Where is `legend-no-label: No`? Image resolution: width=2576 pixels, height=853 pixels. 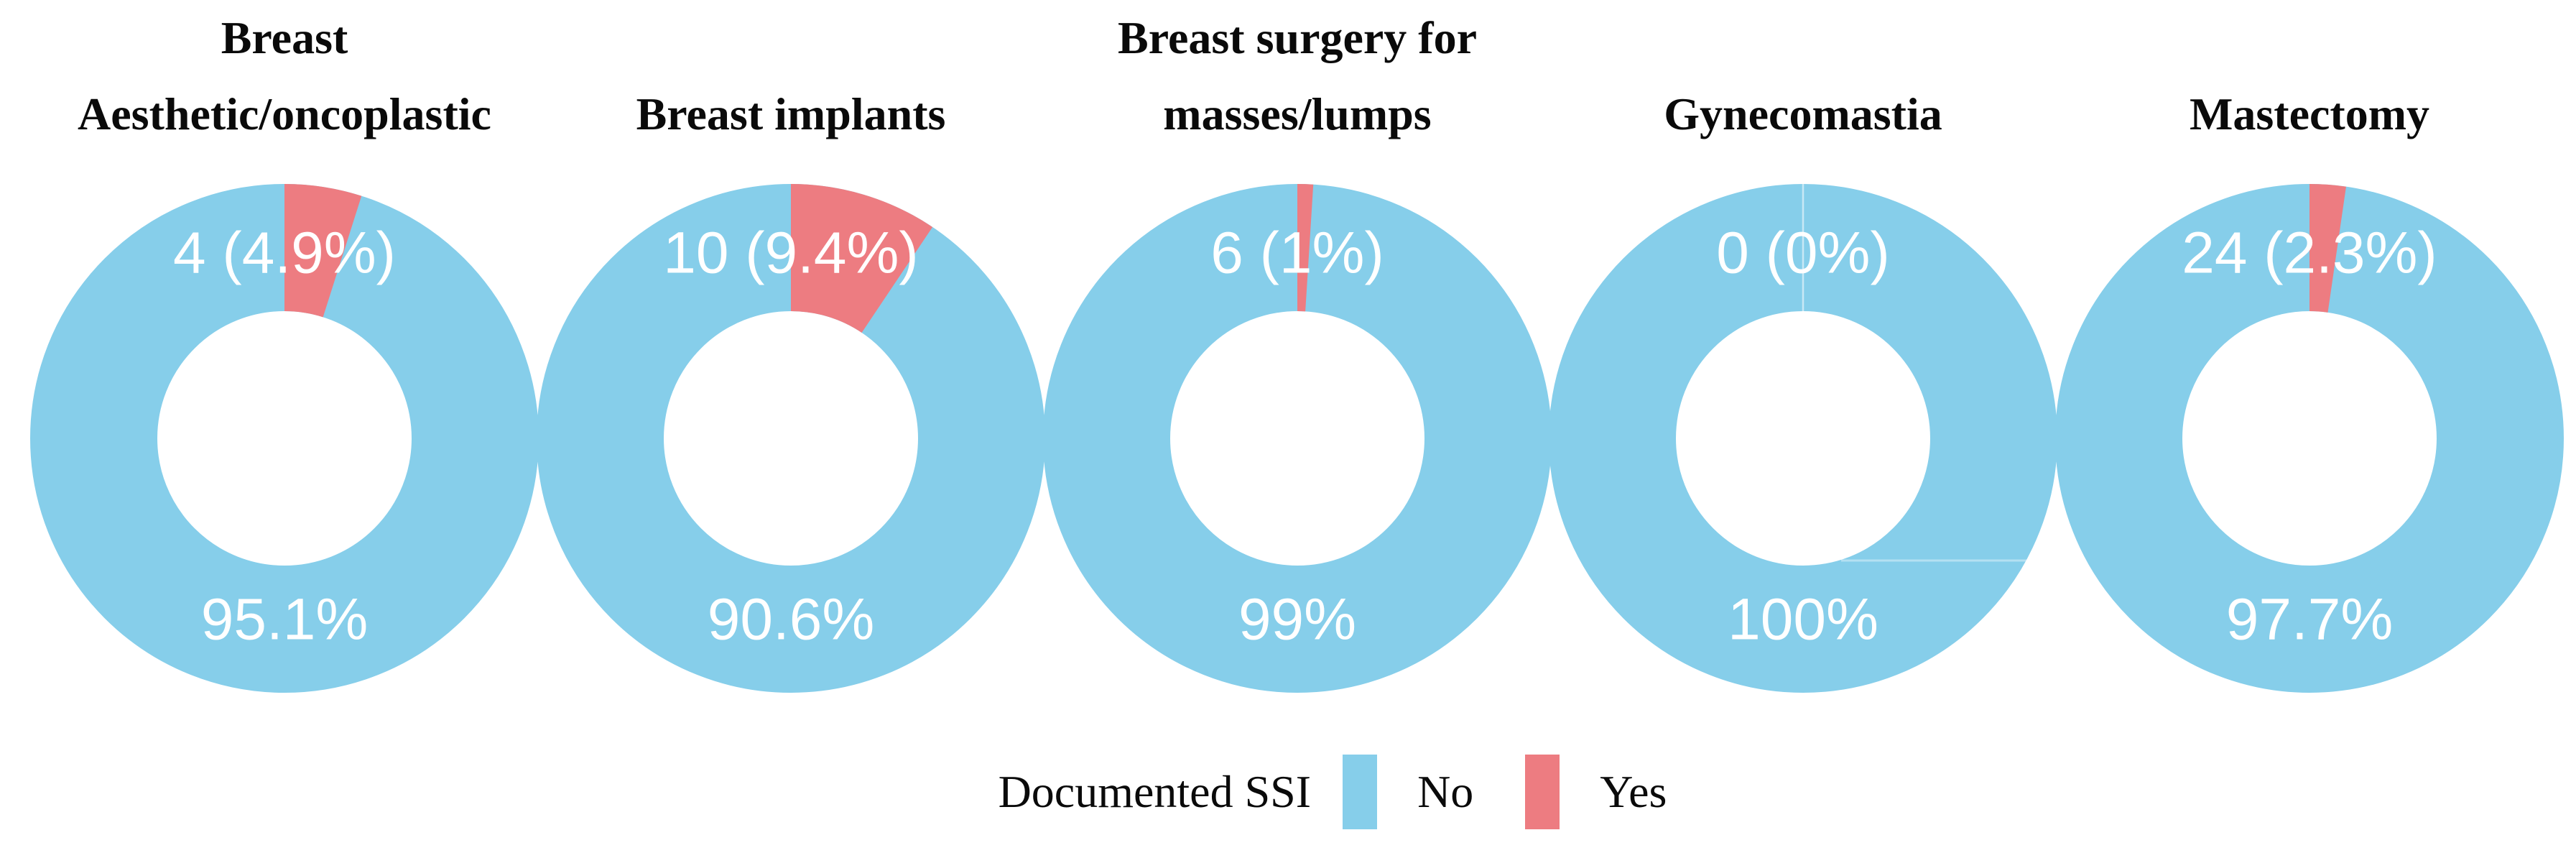
legend-no-label: No is located at coordinates (1445, 792).